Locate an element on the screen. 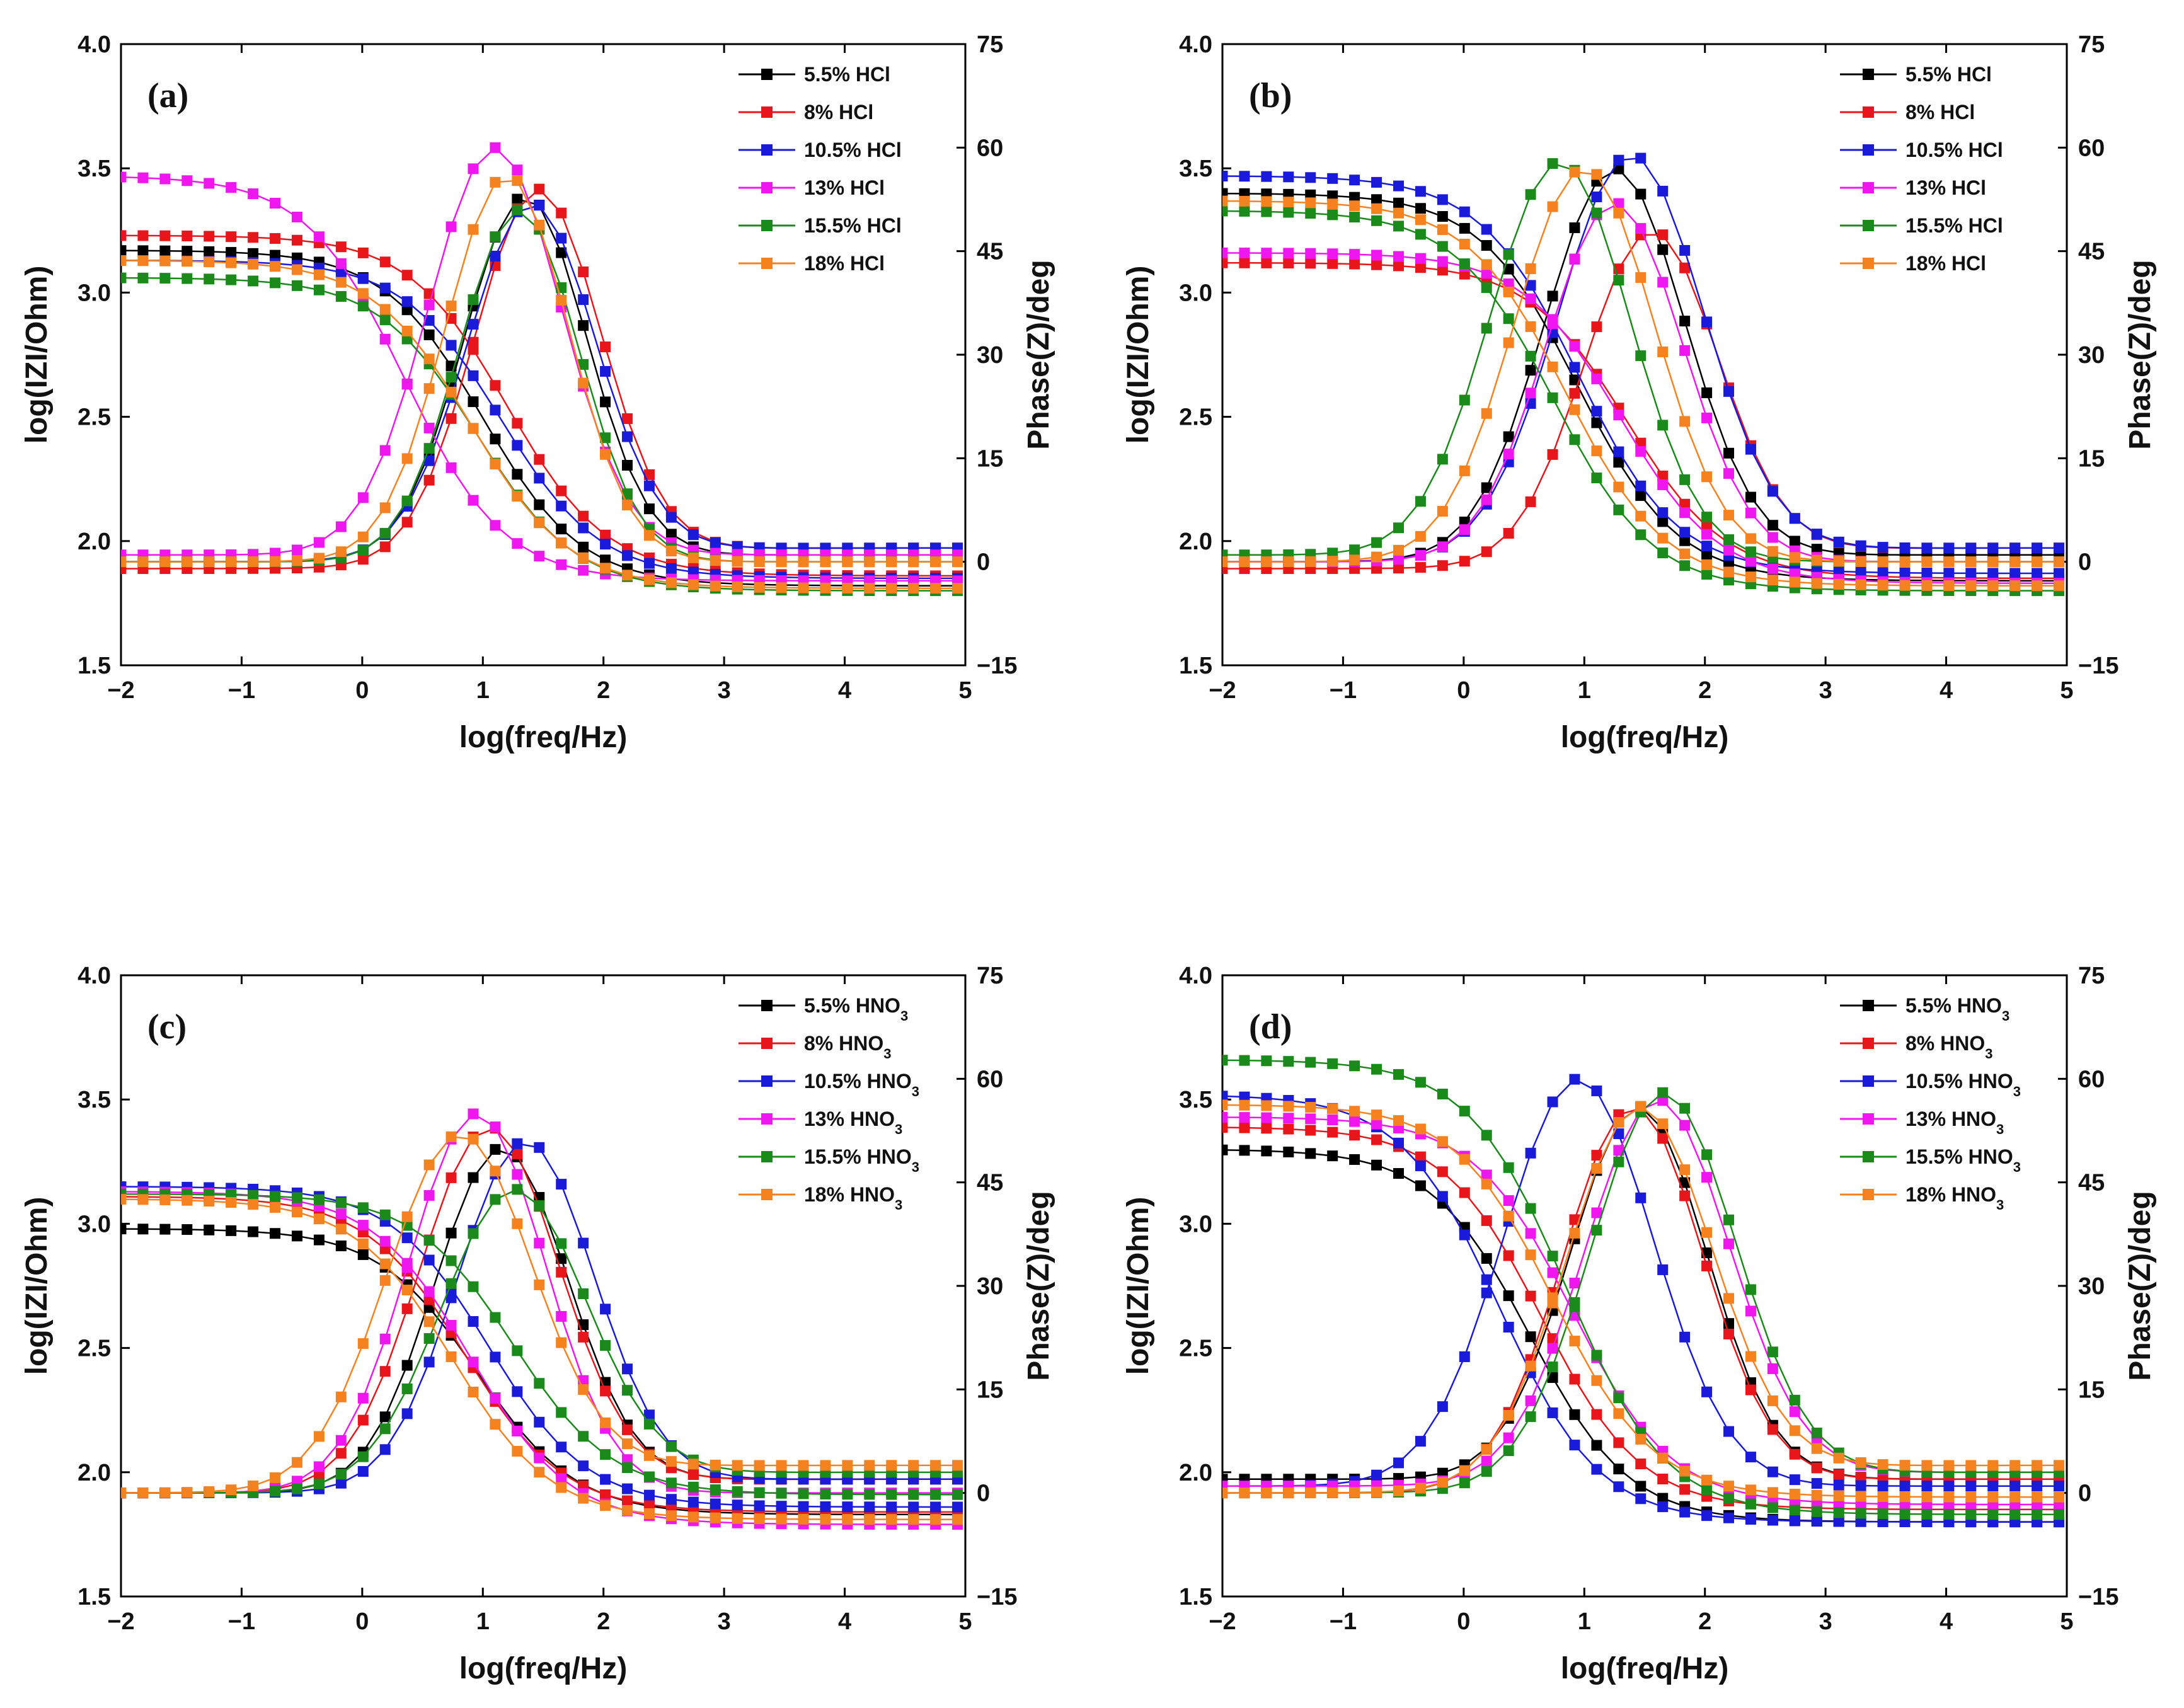 The image size is (2184, 1708). y-right-tick-label: 75 is located at coordinates (990, 976).